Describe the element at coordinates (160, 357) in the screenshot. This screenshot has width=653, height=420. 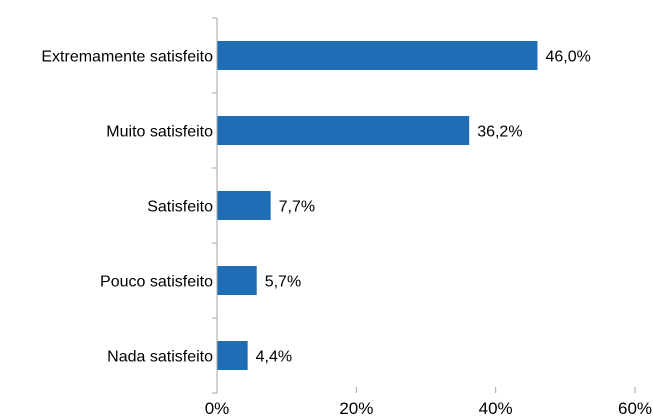
I see `category-label: Nada satisfeito` at that location.